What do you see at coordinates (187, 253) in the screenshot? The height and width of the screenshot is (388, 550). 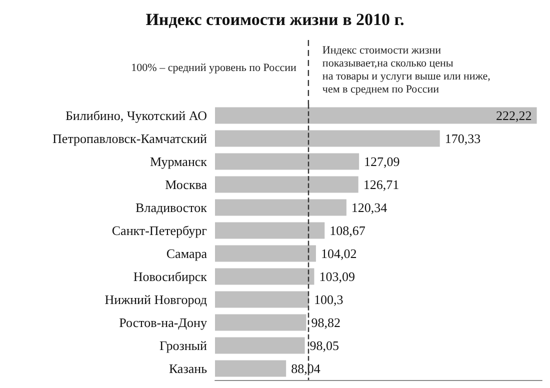 I see `y-tick-label: Самара` at bounding box center [187, 253].